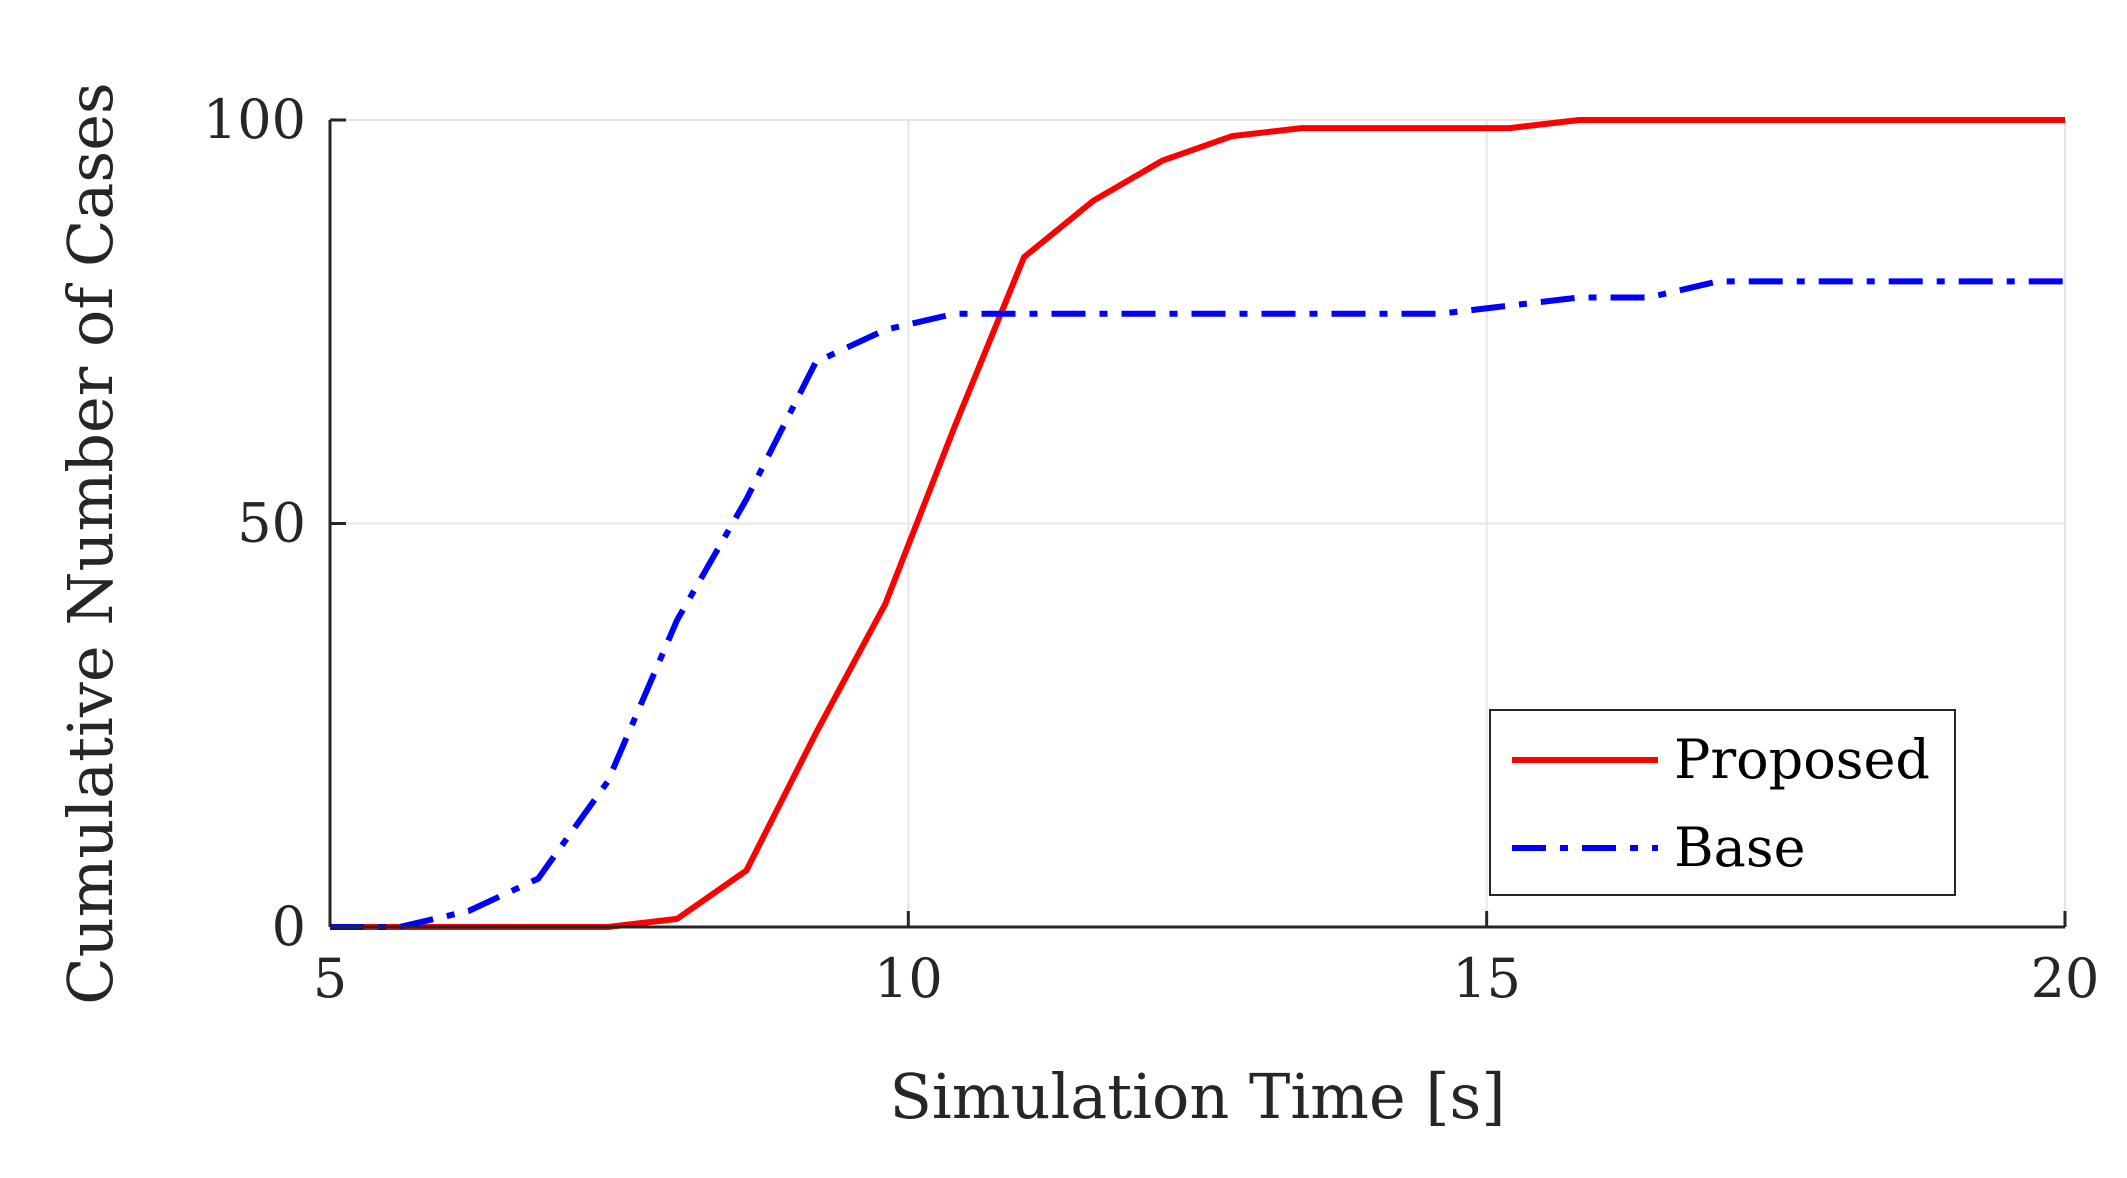  I want to click on legend: Proposed Base, so click(1722, 802).